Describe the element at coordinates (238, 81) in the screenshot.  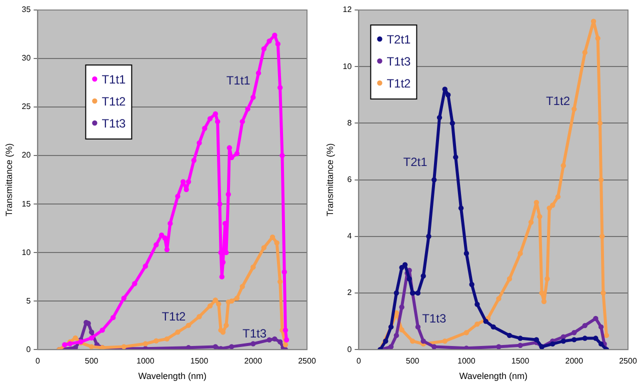
I see `annotation: T1t1` at that location.